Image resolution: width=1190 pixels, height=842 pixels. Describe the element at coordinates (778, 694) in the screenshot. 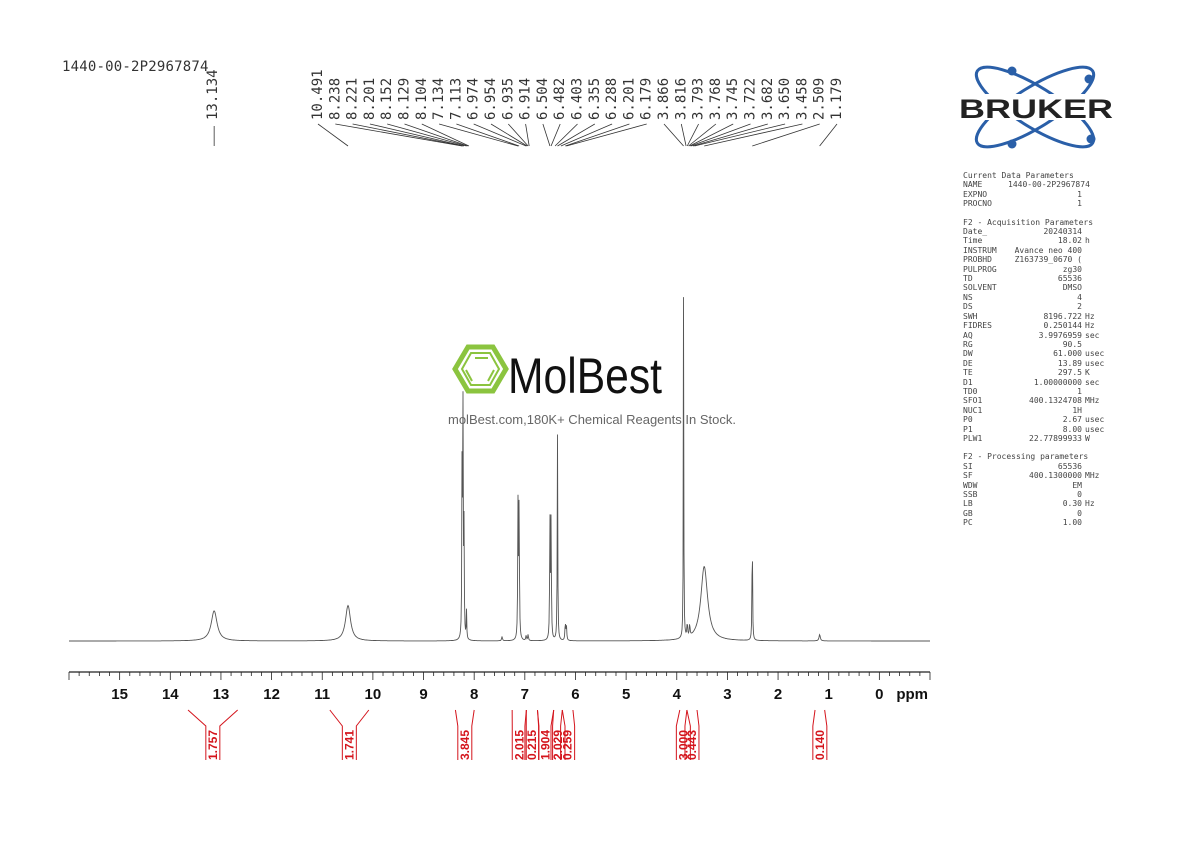

I see `axis-tick-label: 2` at that location.